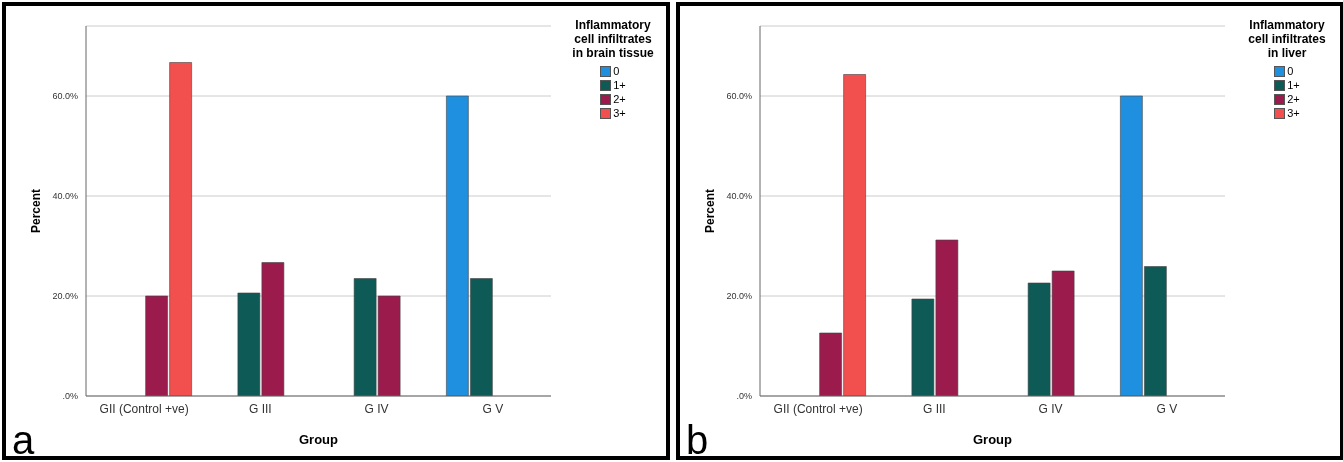 This screenshot has height=462, width=1343. I want to click on text: b, so click(697, 440).